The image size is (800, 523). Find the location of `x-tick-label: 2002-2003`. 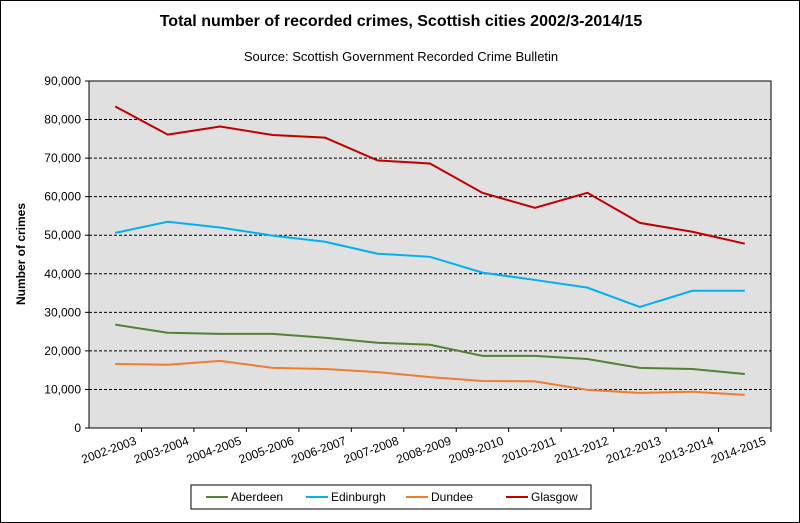

x-tick-label: 2002-2003 is located at coordinates (109, 450).